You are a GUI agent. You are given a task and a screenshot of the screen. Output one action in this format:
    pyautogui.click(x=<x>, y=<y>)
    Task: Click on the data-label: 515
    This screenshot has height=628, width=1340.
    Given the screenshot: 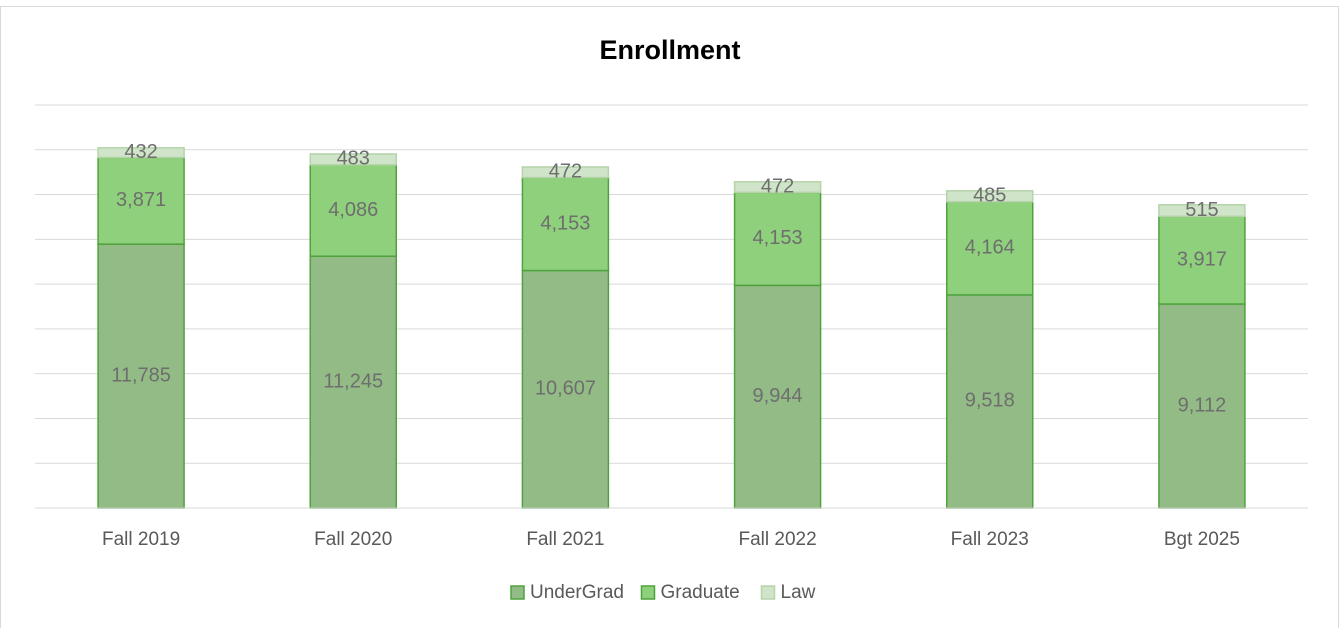 What is the action you would take?
    pyautogui.click(x=1201, y=210)
    